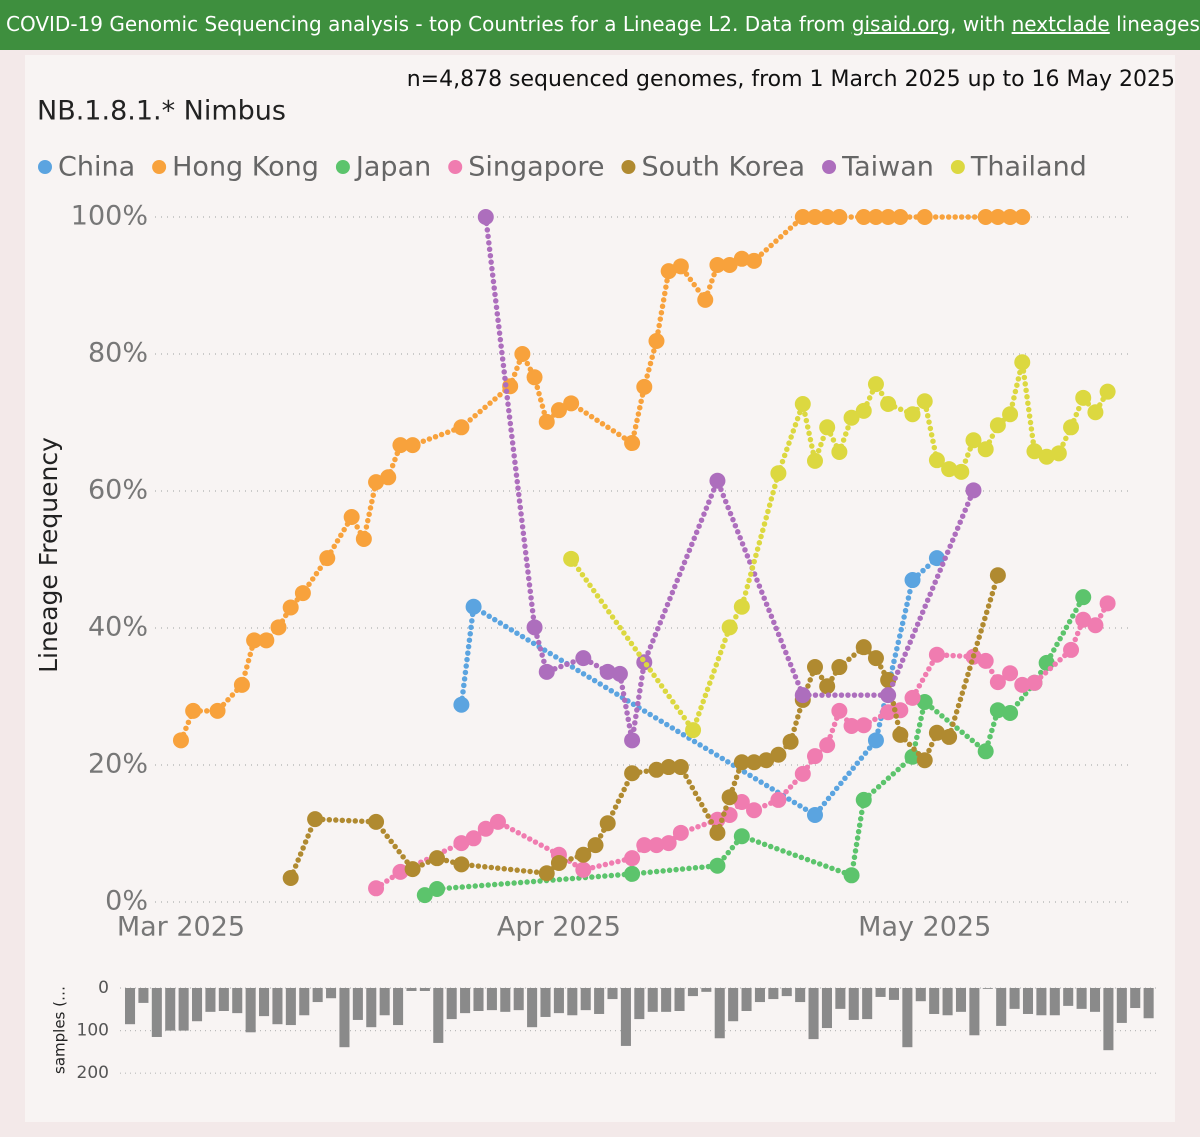  What do you see at coordinates (181, 927) in the screenshot?
I see `x-tick-label: Mar 2025` at bounding box center [181, 927].